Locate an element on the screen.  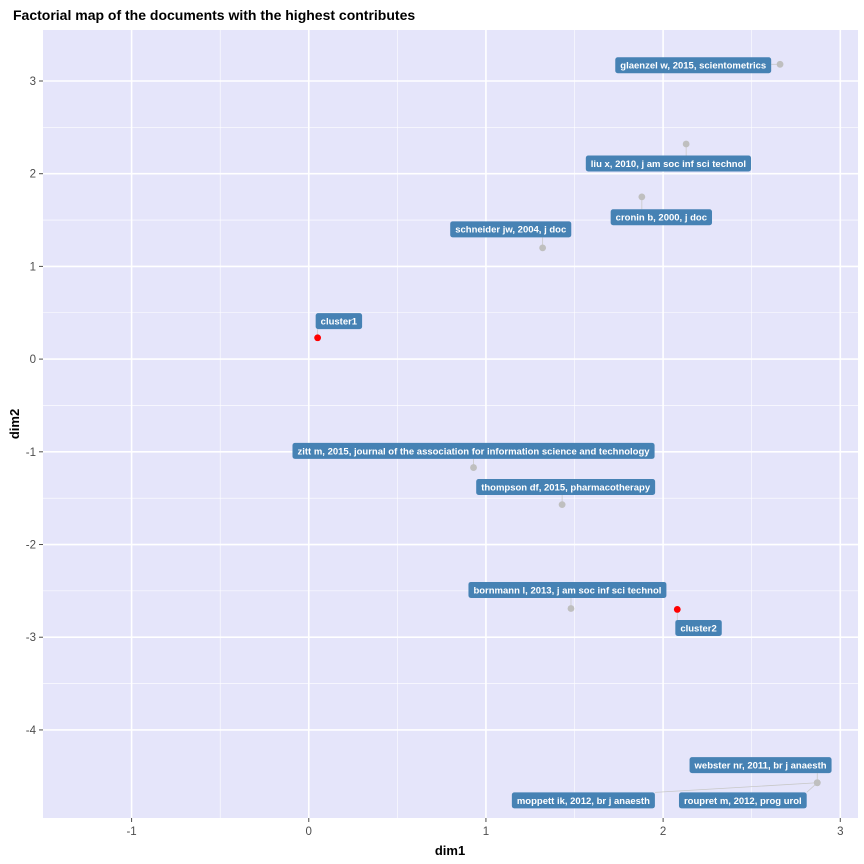
label-text: cluster1 is located at coordinates (339, 321).